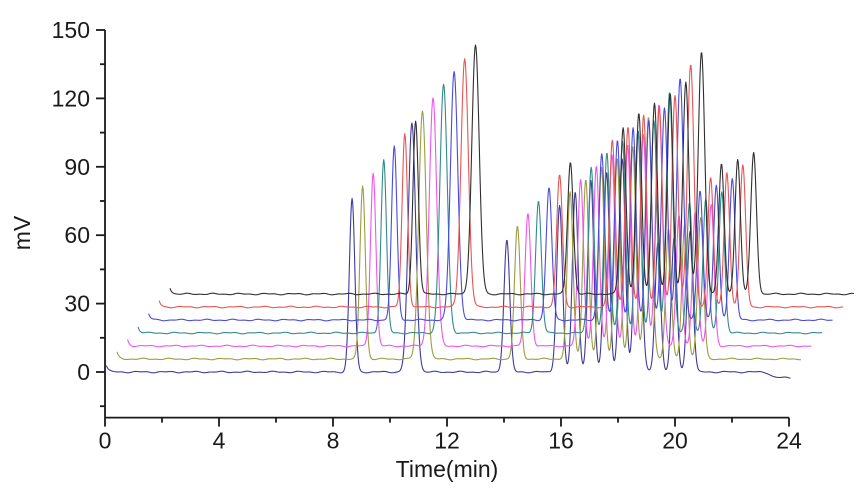 This screenshot has height=501, width=865. What do you see at coordinates (561, 441) in the screenshot?
I see `x-tick-label: 16` at bounding box center [561, 441].